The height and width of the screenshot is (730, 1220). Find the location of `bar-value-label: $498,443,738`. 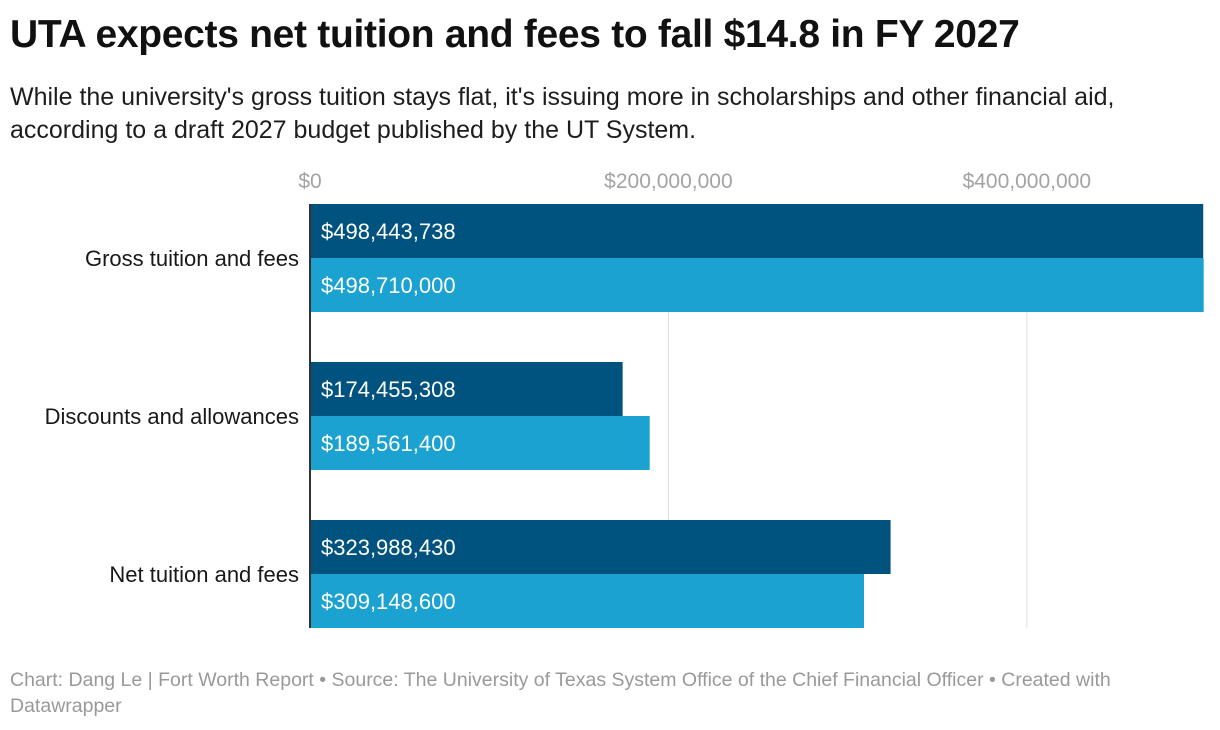

bar-value-label: $498,443,738 is located at coordinates (388, 231).